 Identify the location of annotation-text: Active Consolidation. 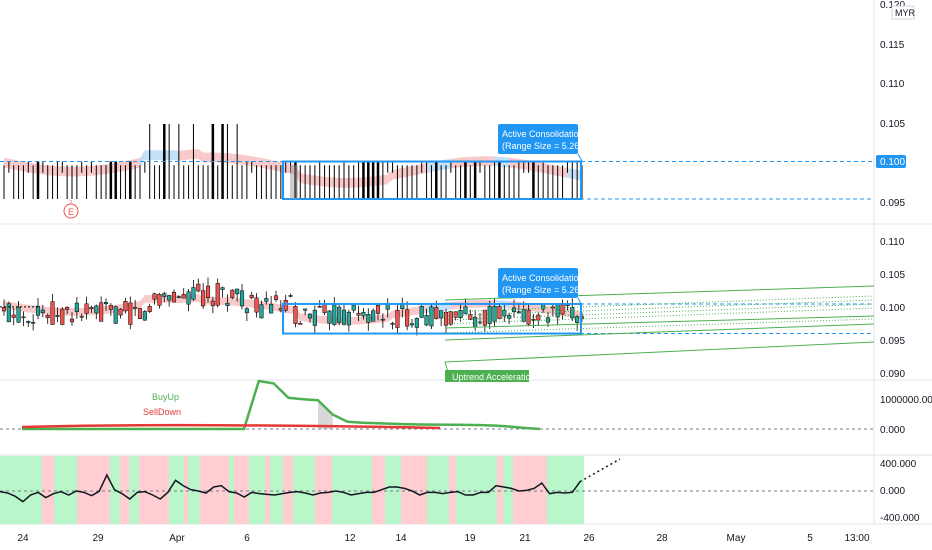
(543, 278).